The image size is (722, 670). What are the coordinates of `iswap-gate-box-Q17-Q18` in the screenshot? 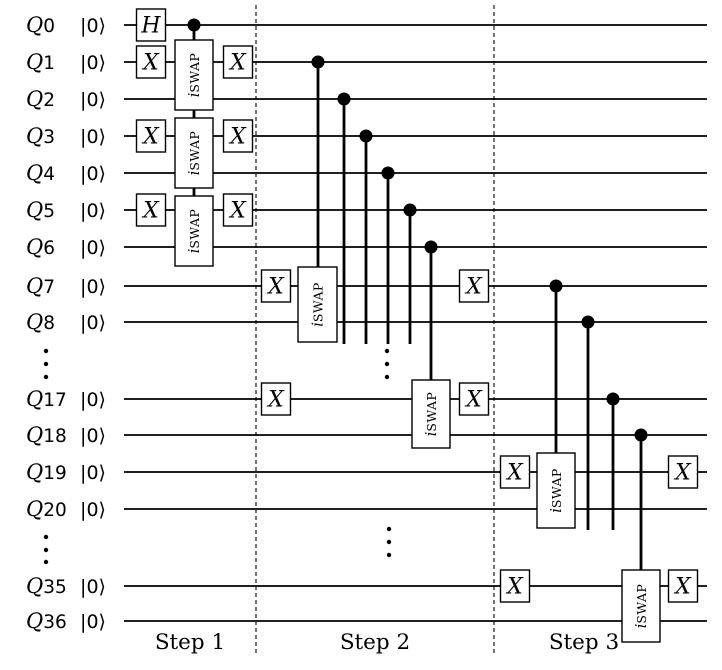 It's located at (431, 414).